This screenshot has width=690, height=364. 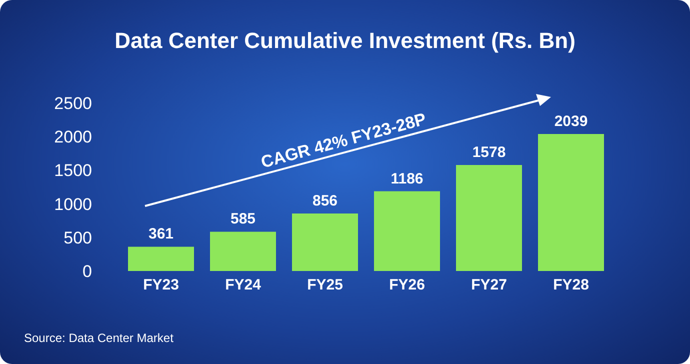 I want to click on x-tick-label: FY28, so click(x=571, y=285).